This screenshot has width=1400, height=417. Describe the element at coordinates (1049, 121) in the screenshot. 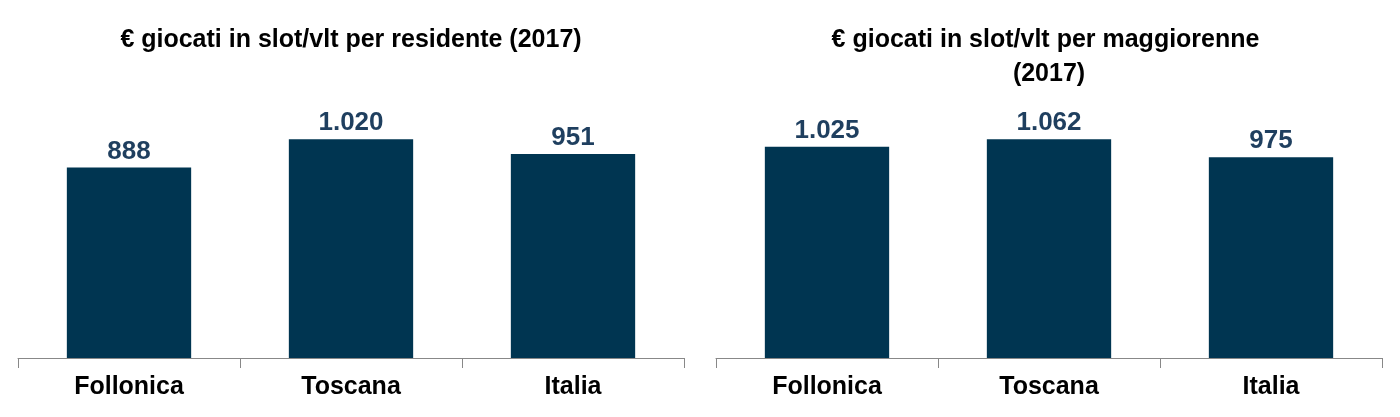

I see `data-label: 1.062` at that location.